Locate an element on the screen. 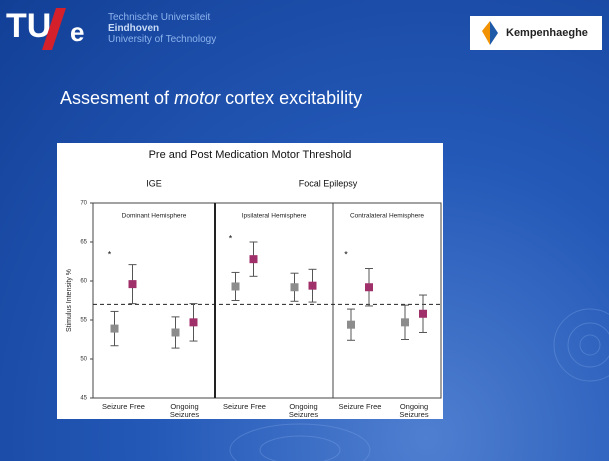  y-tick-label: 70 is located at coordinates (83, 204).